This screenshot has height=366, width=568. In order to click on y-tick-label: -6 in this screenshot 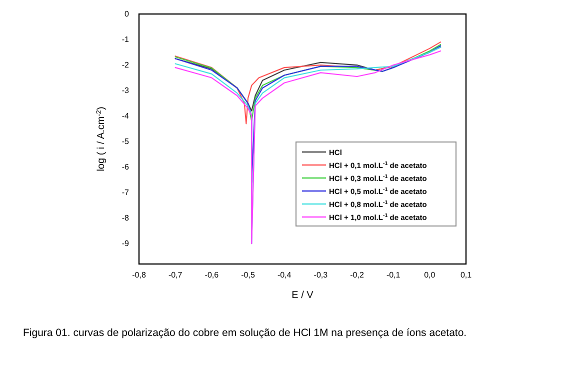, I will do `click(126, 167)`.